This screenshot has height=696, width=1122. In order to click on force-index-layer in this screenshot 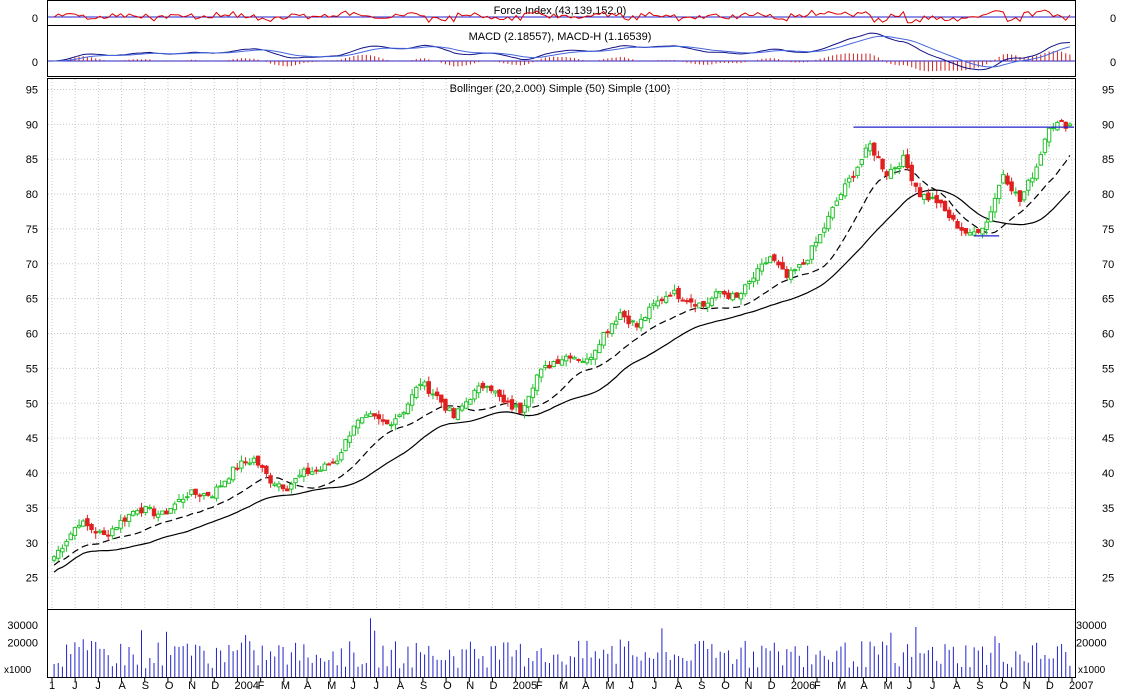, I will do `click(561, 16)`.